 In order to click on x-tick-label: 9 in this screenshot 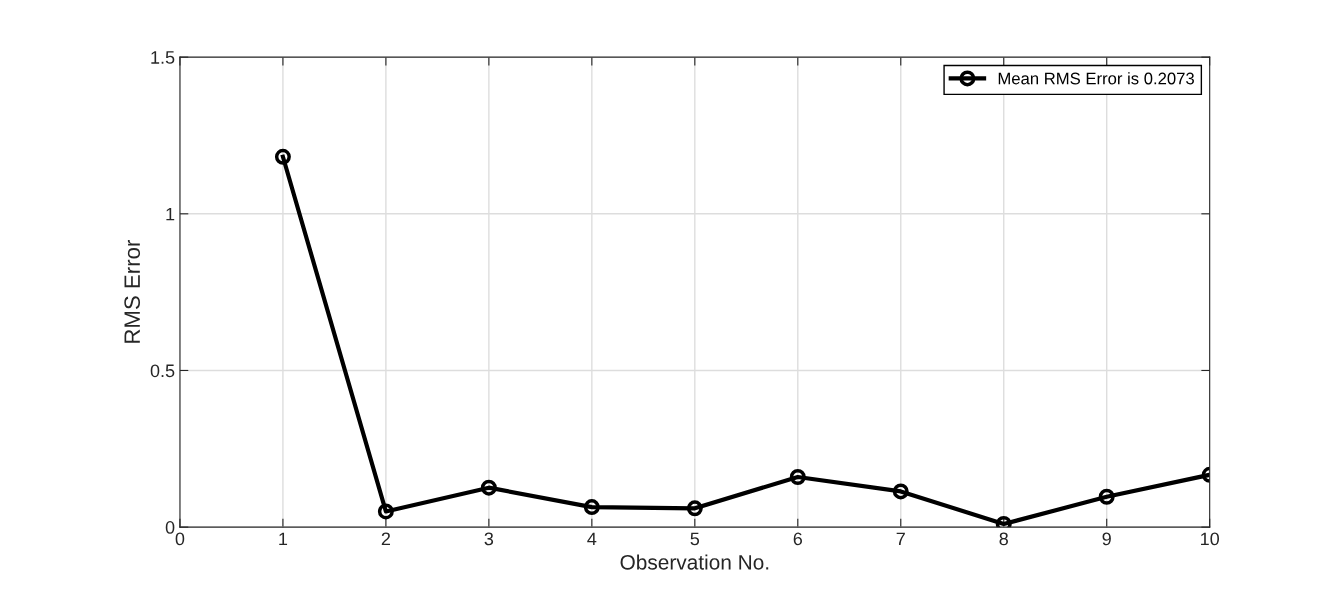, I will do `click(1106, 539)`.